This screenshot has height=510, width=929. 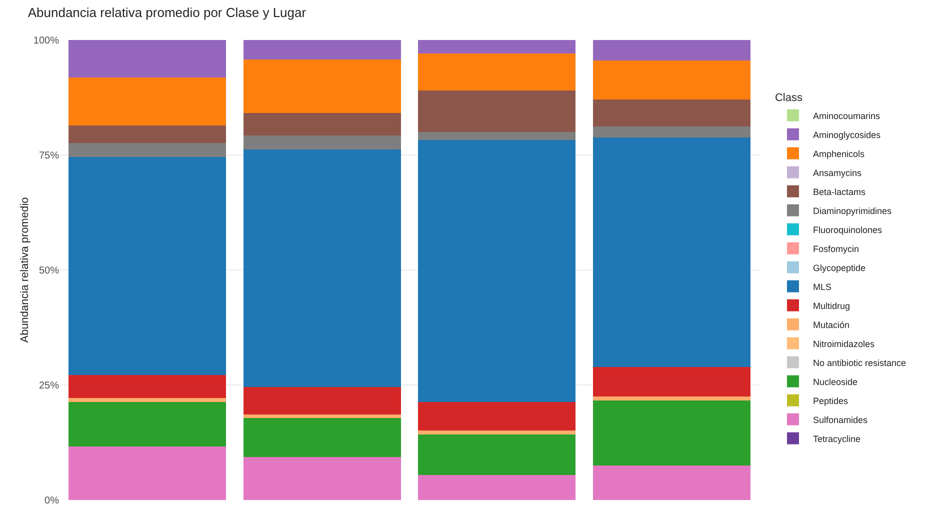 What do you see at coordinates (830, 401) in the screenshot?
I see `legend-label: Peptides` at bounding box center [830, 401].